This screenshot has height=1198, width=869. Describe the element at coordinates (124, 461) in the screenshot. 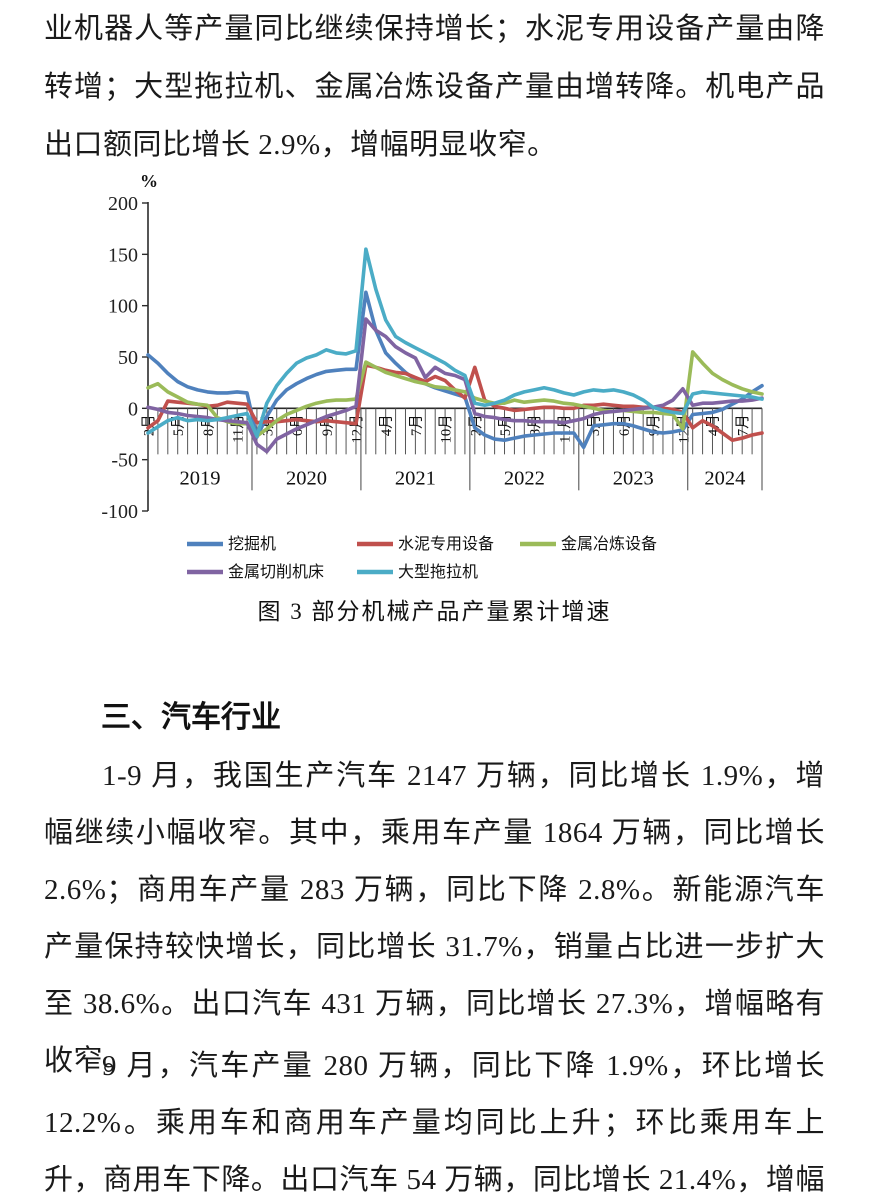

I see `svg-text: -50` at that location.